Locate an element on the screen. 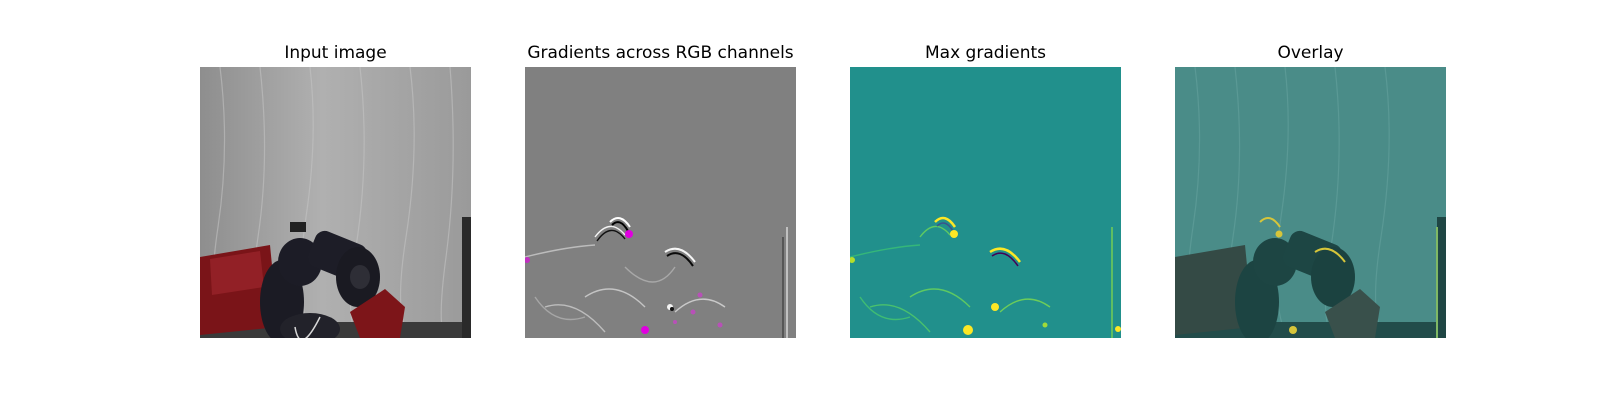  panel-overlay: Overlay is located at coordinates (1310, 189).